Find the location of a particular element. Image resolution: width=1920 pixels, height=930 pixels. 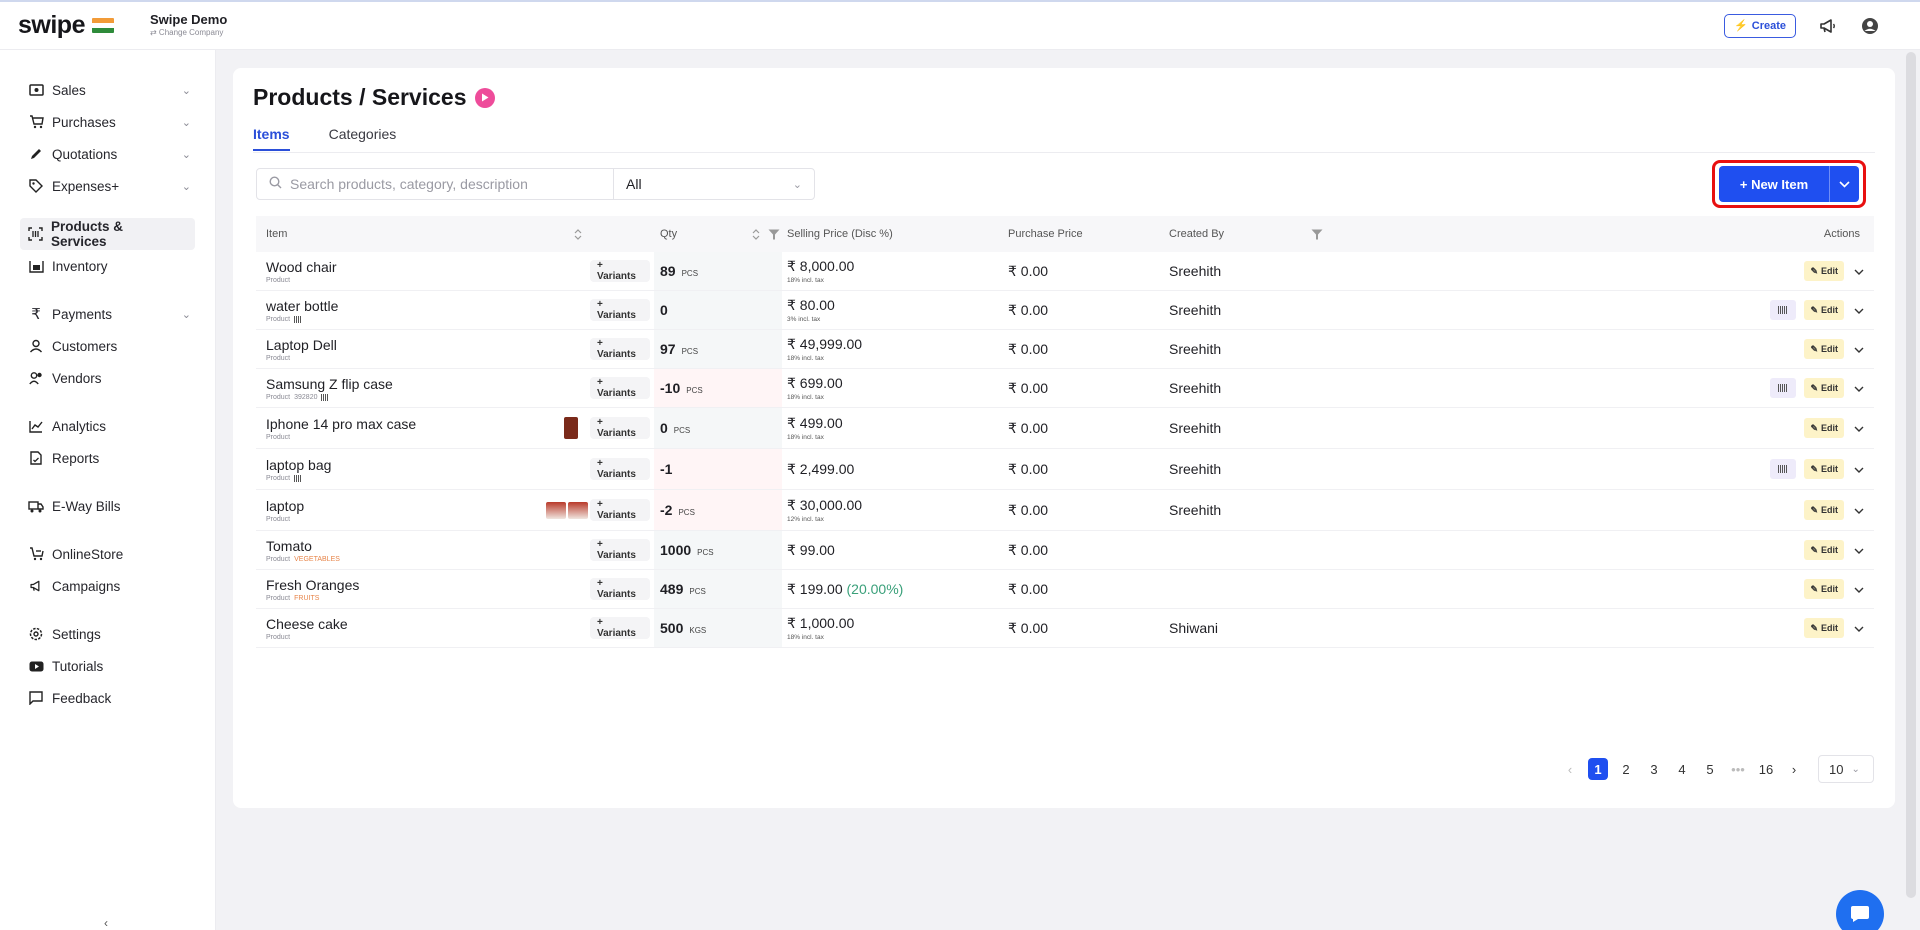

megaphone-icon is located at coordinates (1828, 26).